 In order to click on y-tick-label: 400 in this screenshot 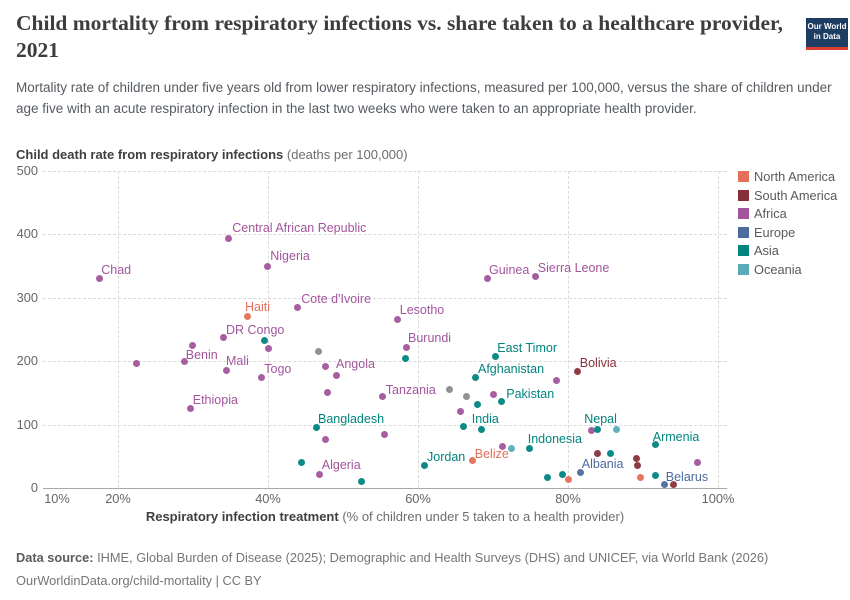, I will do `click(27, 234)`.